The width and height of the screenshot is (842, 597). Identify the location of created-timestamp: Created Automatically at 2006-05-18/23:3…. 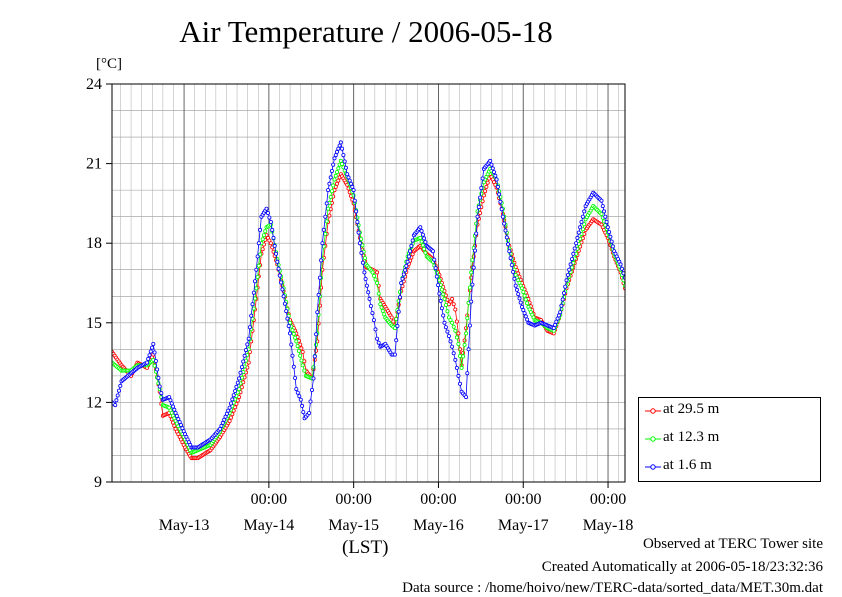
(682, 567).